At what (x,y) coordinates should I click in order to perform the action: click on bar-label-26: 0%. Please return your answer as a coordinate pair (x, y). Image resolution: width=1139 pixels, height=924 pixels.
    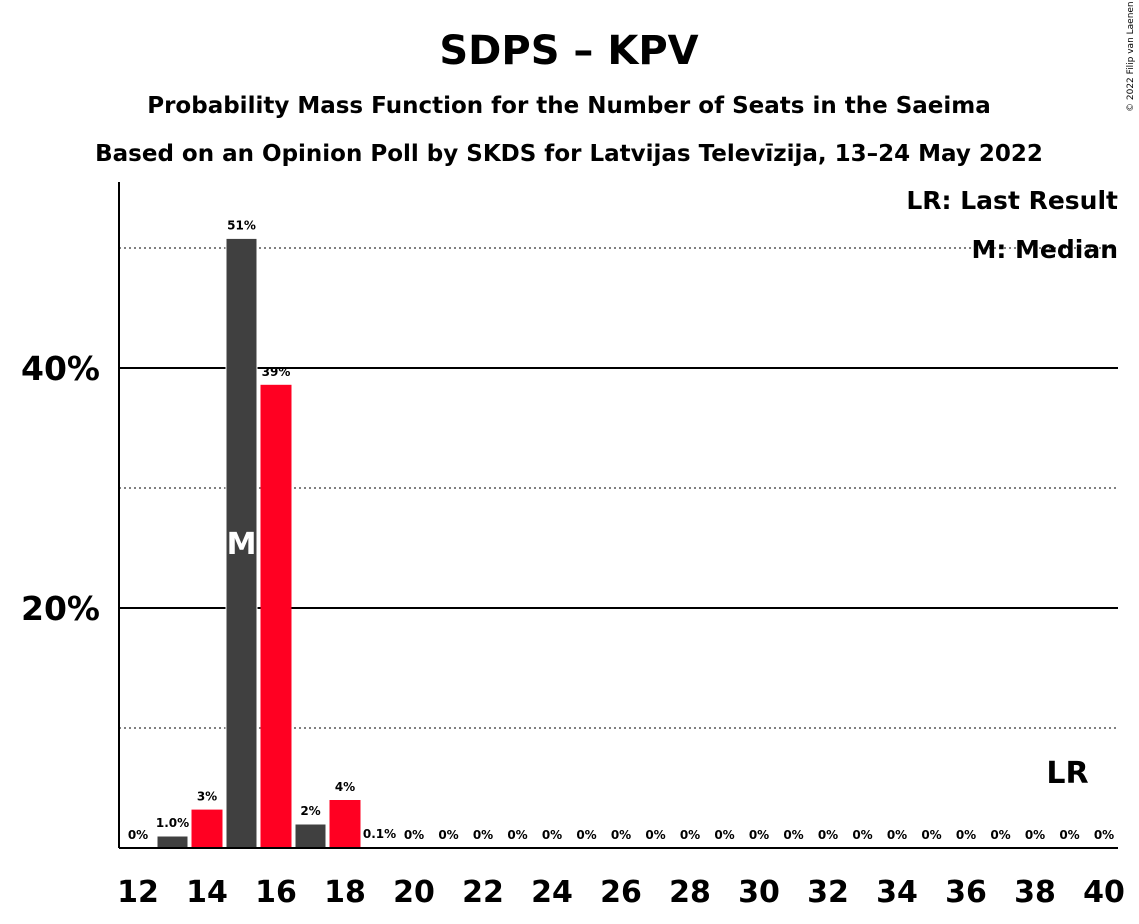
    Looking at the image, I should click on (621, 835).